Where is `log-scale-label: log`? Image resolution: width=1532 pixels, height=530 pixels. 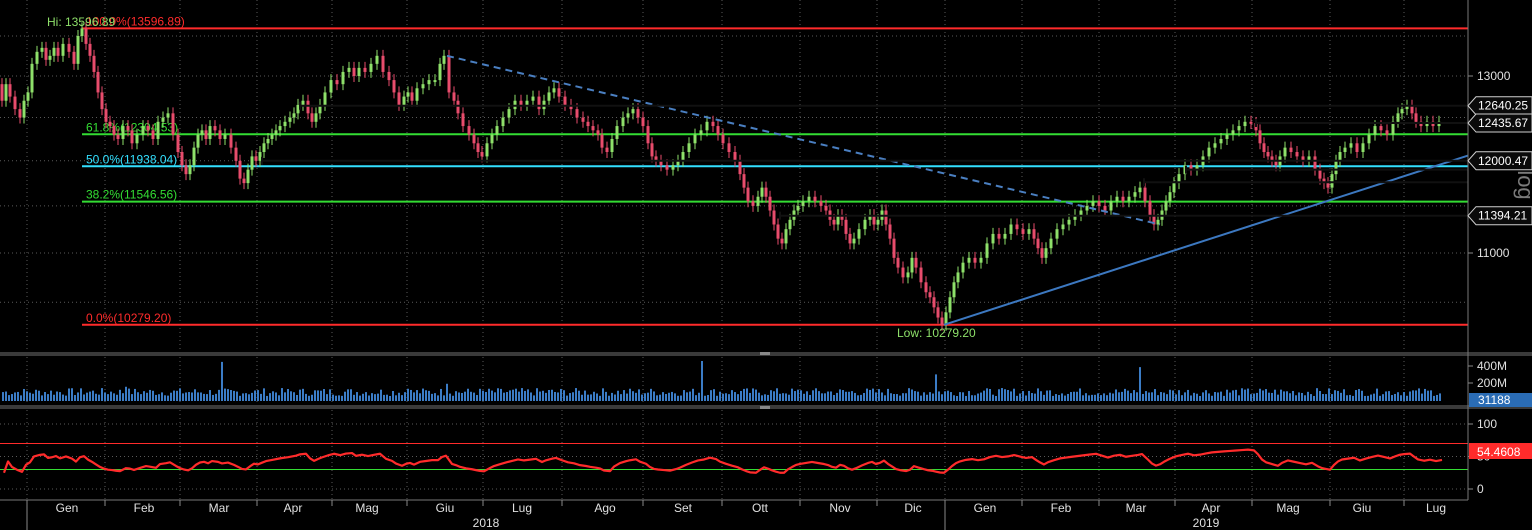 log-scale-label: log is located at coordinates (1522, 184).